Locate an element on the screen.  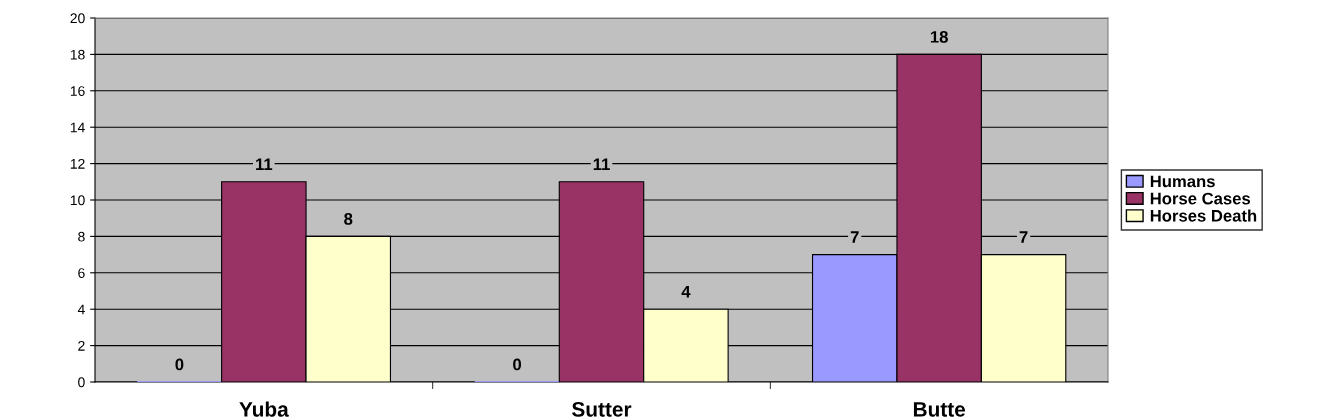
y-tick-label: 6 is located at coordinates (81, 273).